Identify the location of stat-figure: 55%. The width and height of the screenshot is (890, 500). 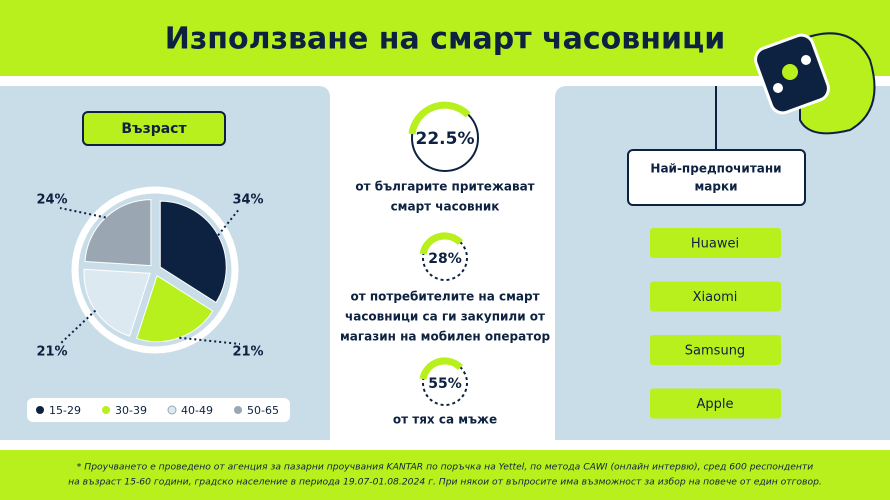
(445, 384).